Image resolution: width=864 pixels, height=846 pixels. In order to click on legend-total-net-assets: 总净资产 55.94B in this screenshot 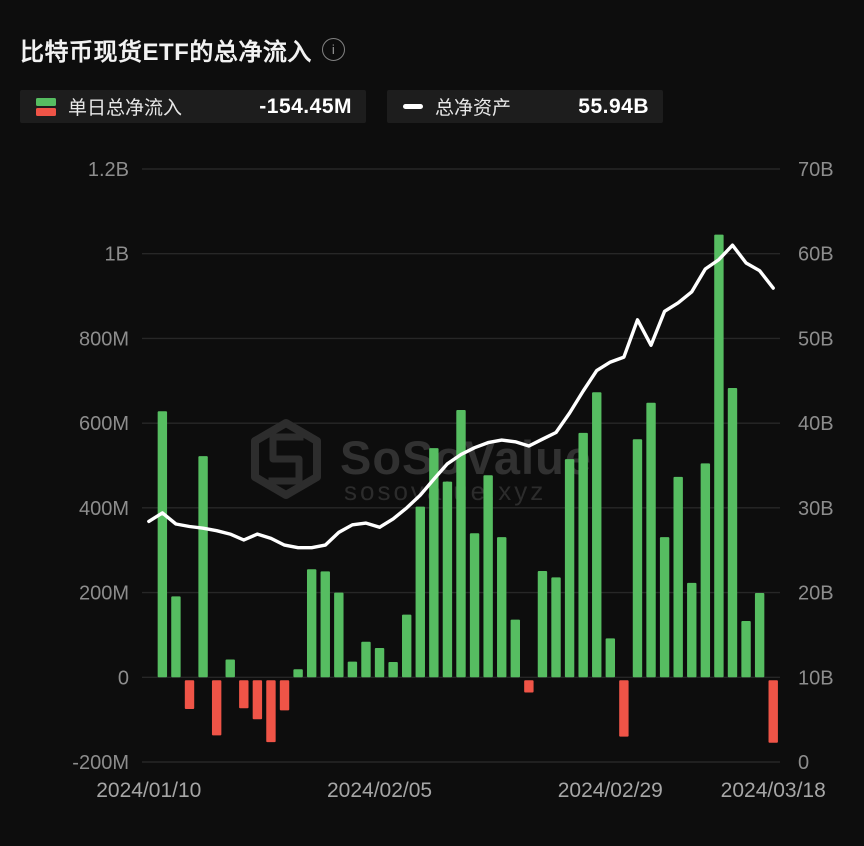, I will do `click(525, 106)`.